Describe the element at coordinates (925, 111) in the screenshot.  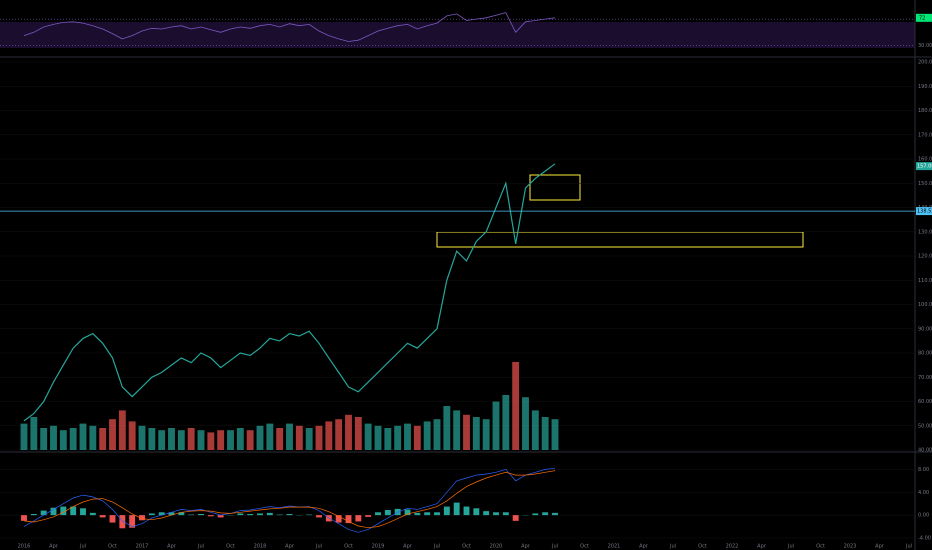
I see `y-tick-label: 180.00` at that location.